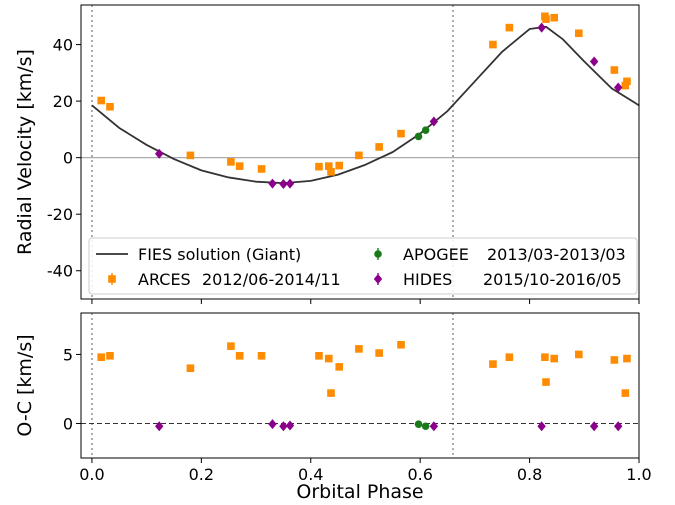  I want to click on legend-apogee-marker, so click(378, 254).